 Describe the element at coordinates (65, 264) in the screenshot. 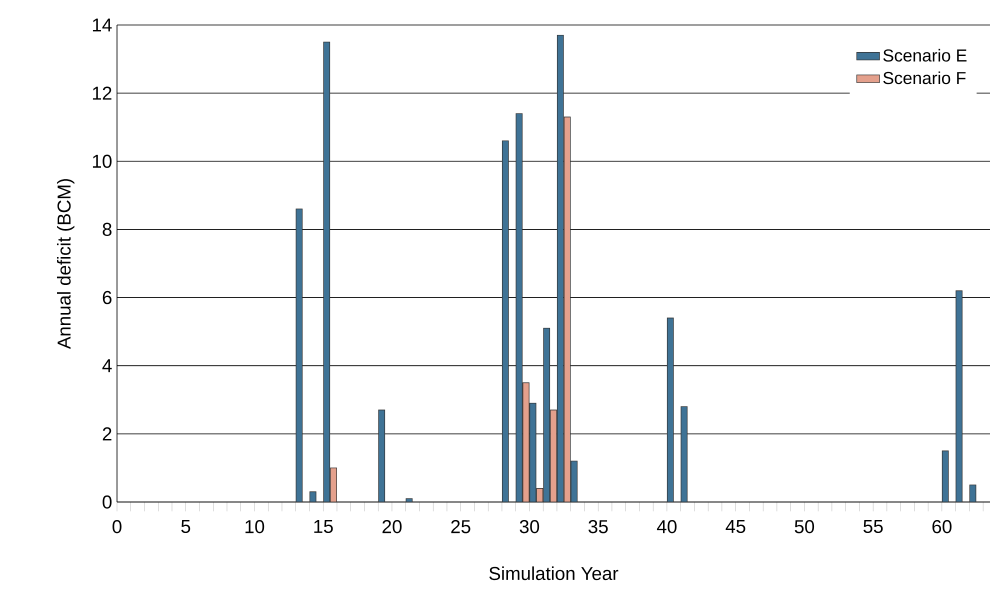

I see `y-axis-title: Annual deficit (BCM)` at that location.